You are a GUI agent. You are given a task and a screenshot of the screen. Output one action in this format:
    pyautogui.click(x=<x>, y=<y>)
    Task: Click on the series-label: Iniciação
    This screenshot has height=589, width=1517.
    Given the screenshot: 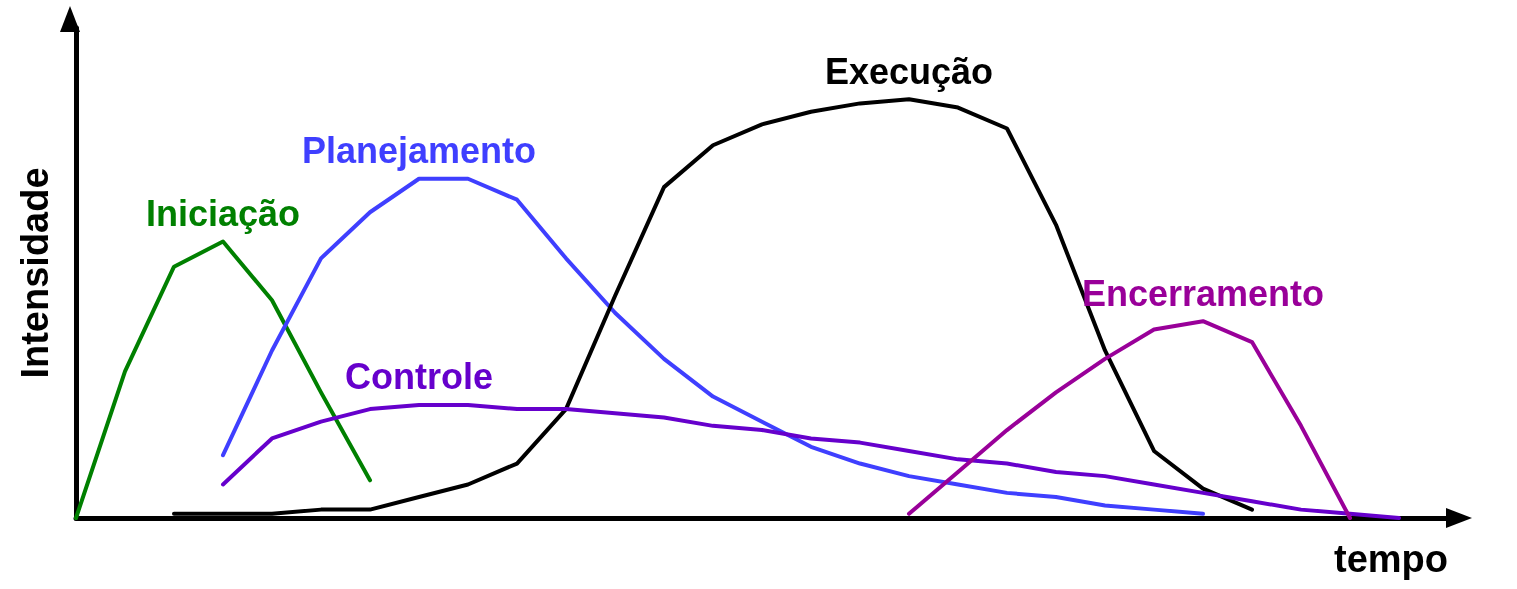 What is the action you would take?
    pyautogui.click(x=223, y=214)
    